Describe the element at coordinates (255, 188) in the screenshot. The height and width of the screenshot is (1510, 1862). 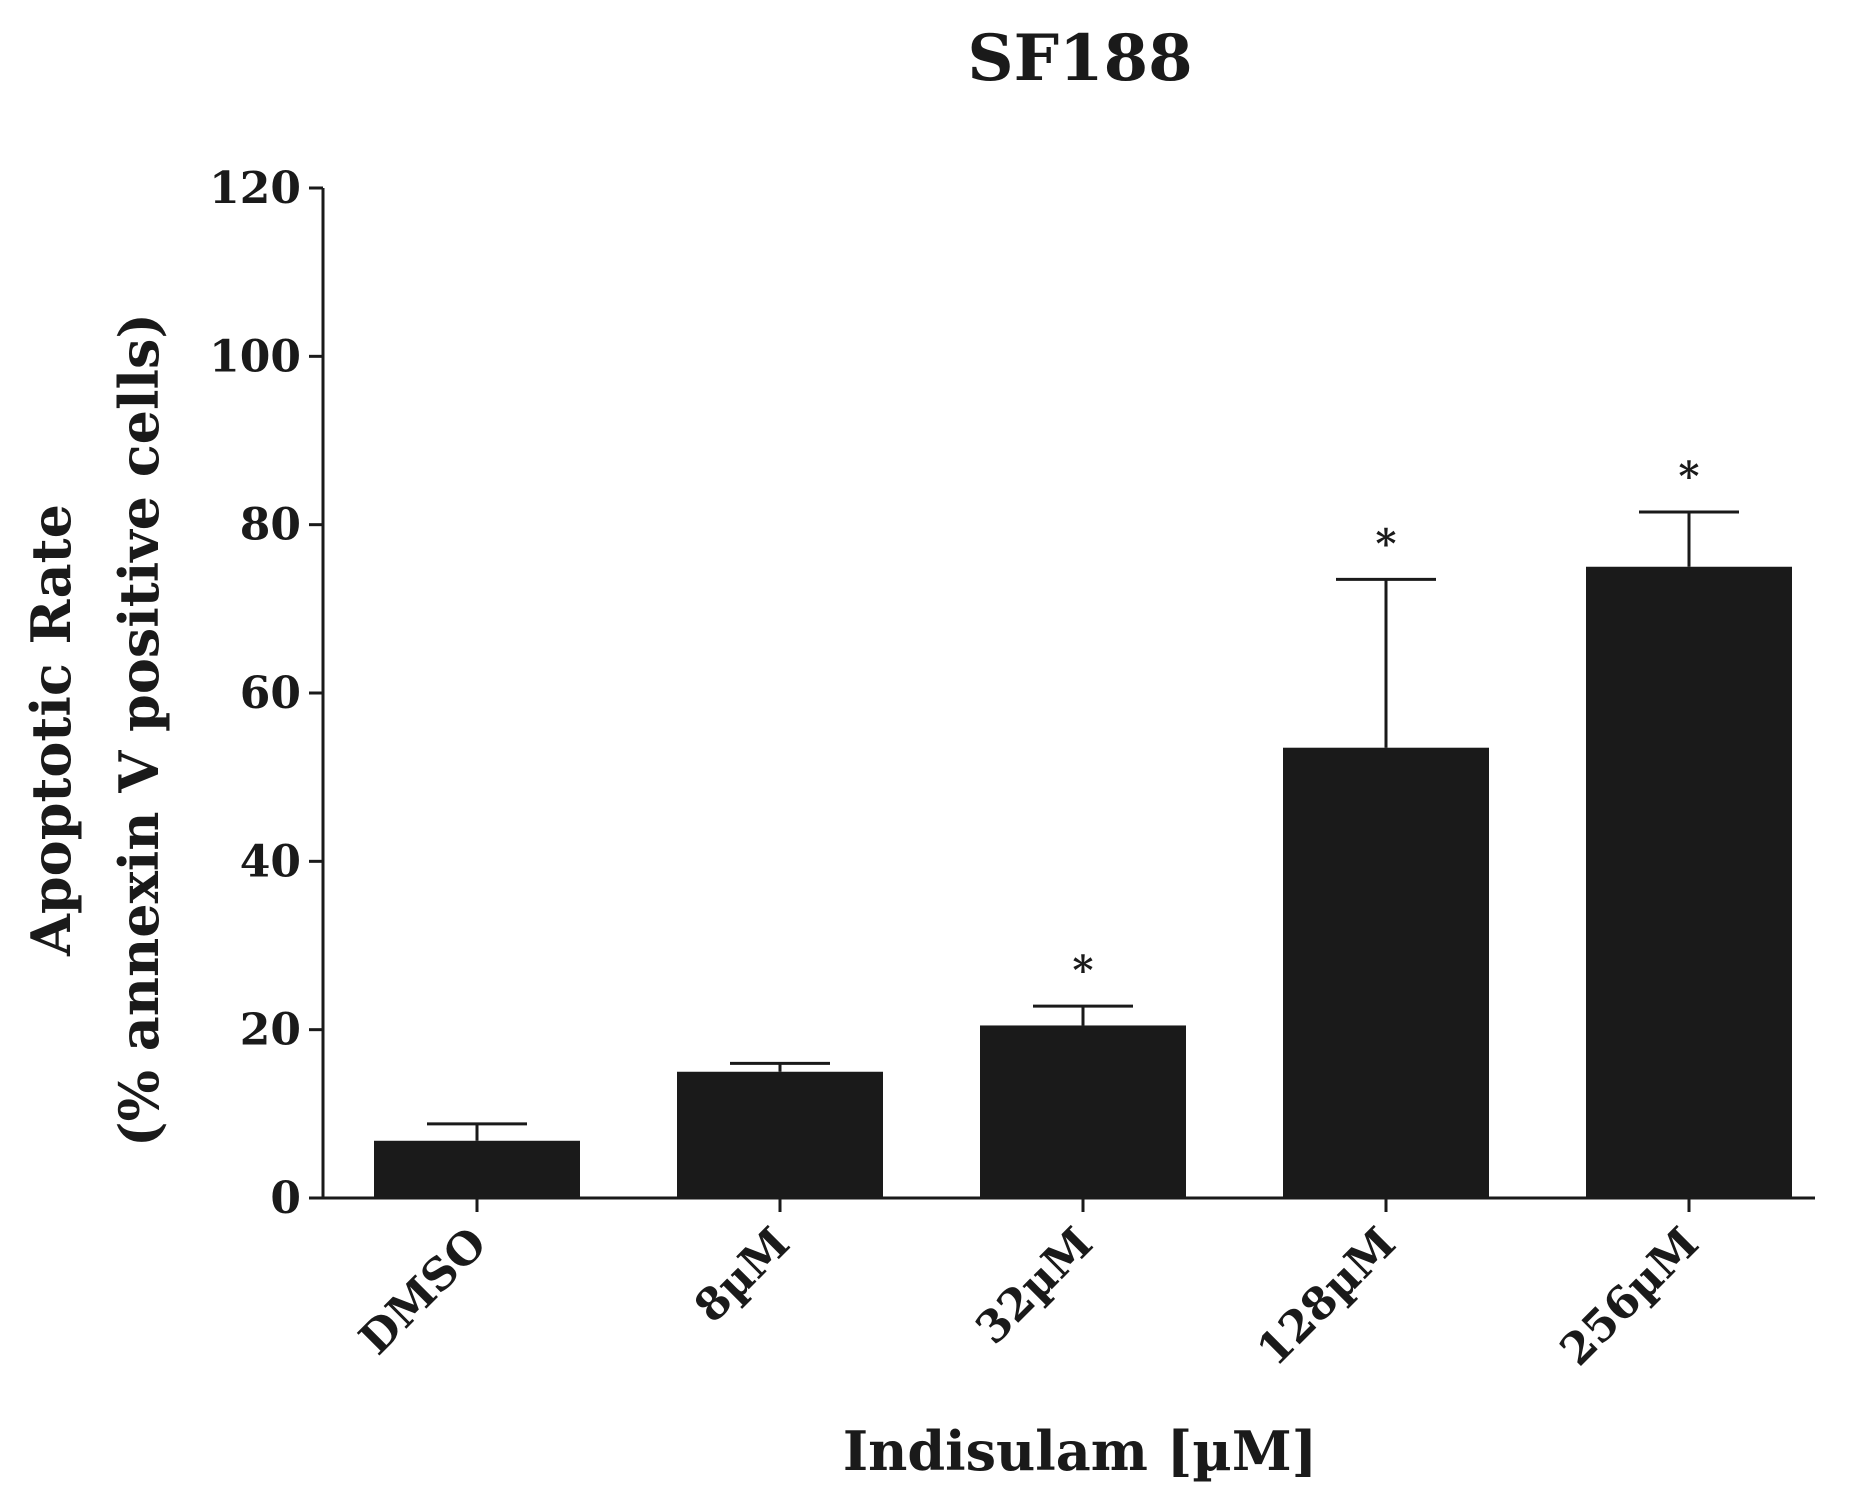
I see `y-tick-label: 120` at that location.